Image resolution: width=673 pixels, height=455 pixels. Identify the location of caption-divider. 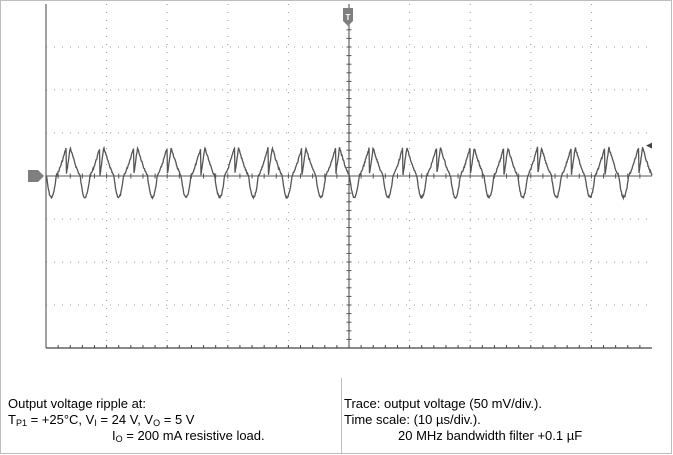
(341, 416).